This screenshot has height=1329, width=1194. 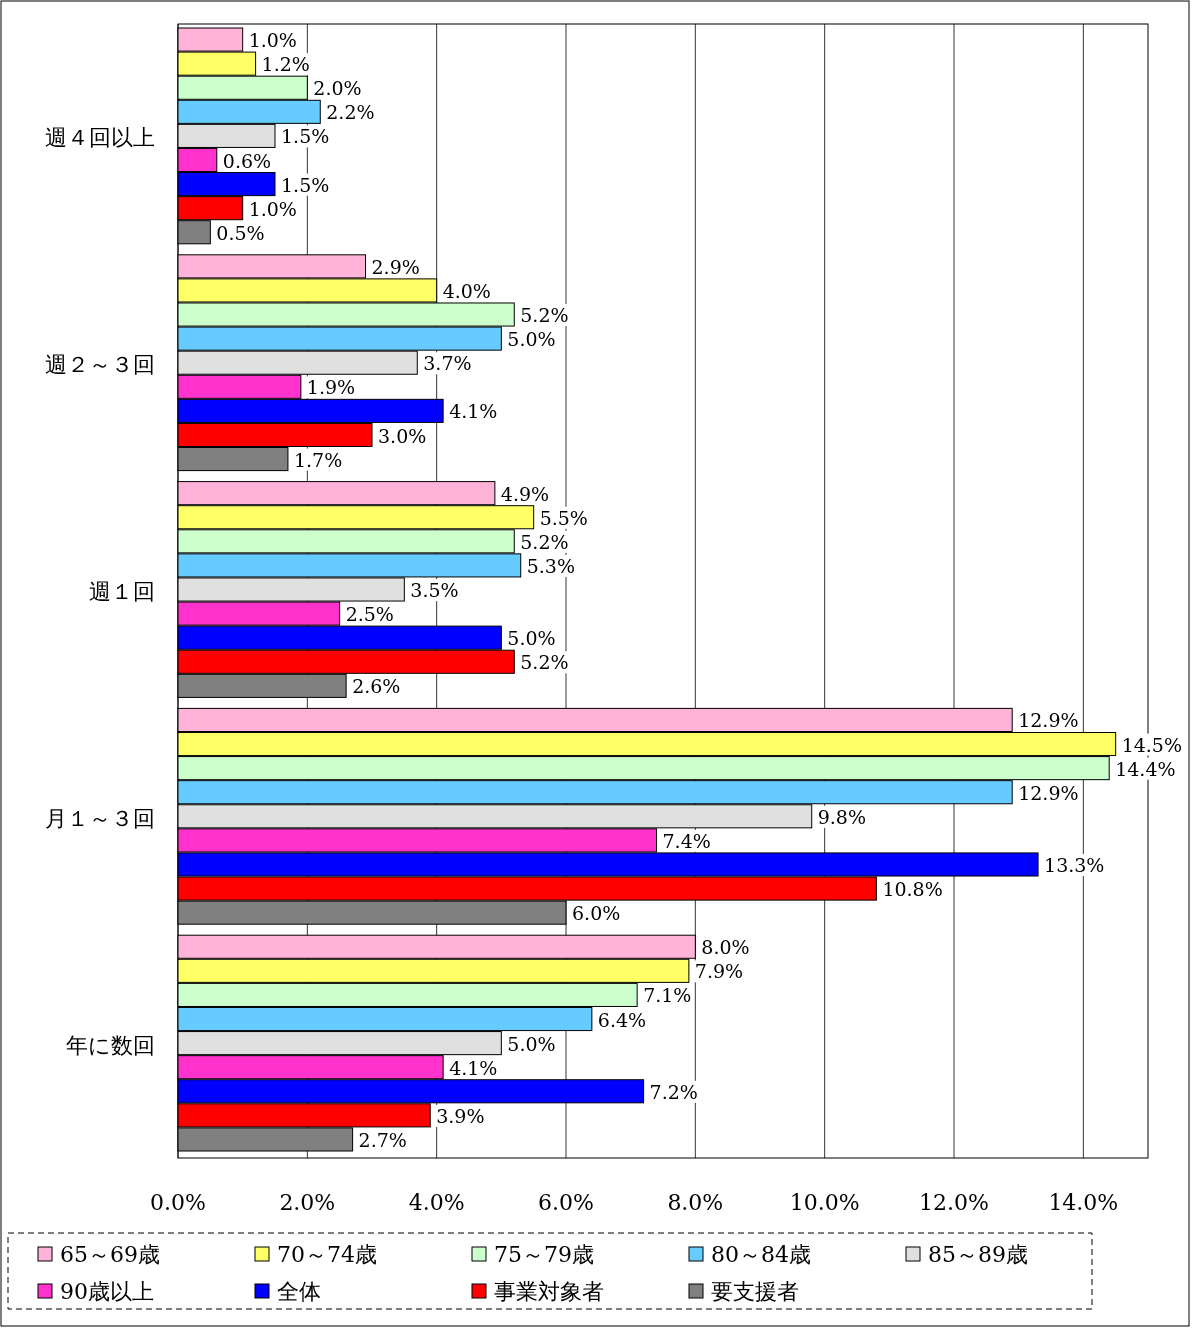 What do you see at coordinates (460, 1115) in the screenshot?
I see `data-label: 3.9%` at bounding box center [460, 1115].